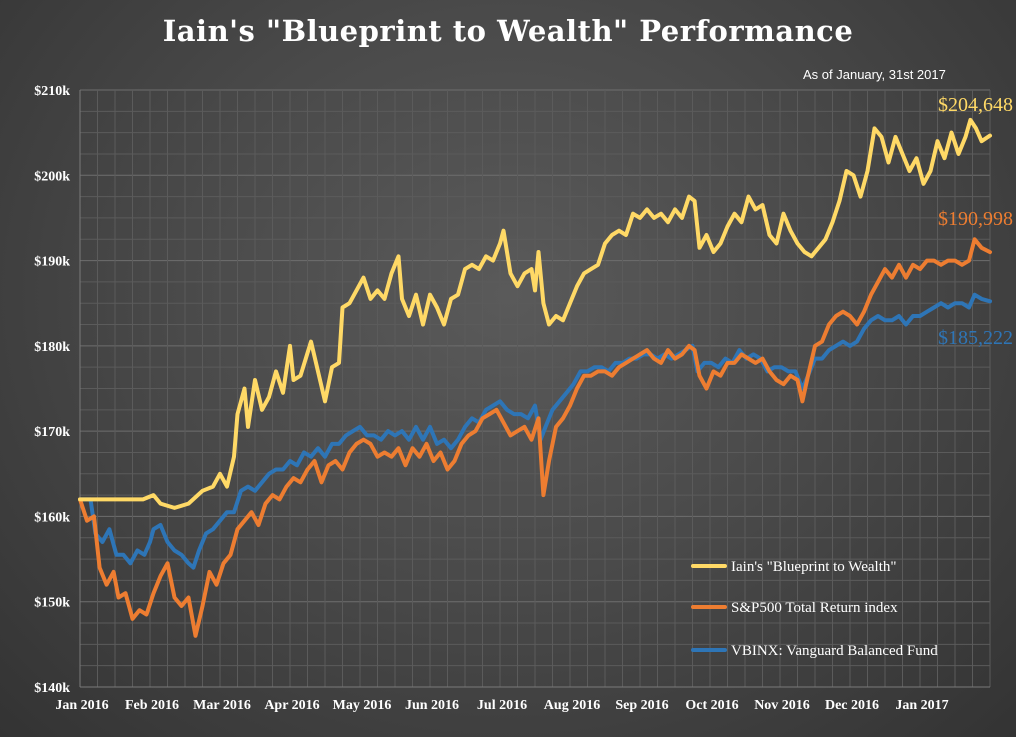 This screenshot has width=1016, height=737. I want to click on x-tick-label: Sep 2016, so click(641, 705).